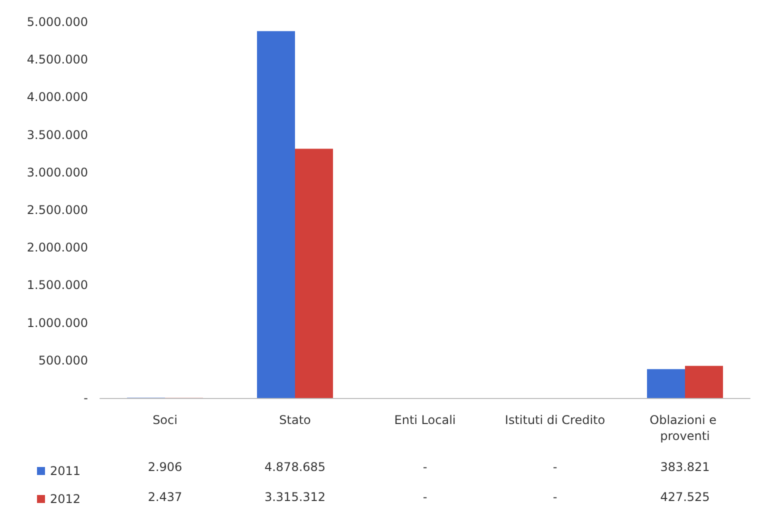  I want to click on data-label: 4.878.685, so click(295, 467).